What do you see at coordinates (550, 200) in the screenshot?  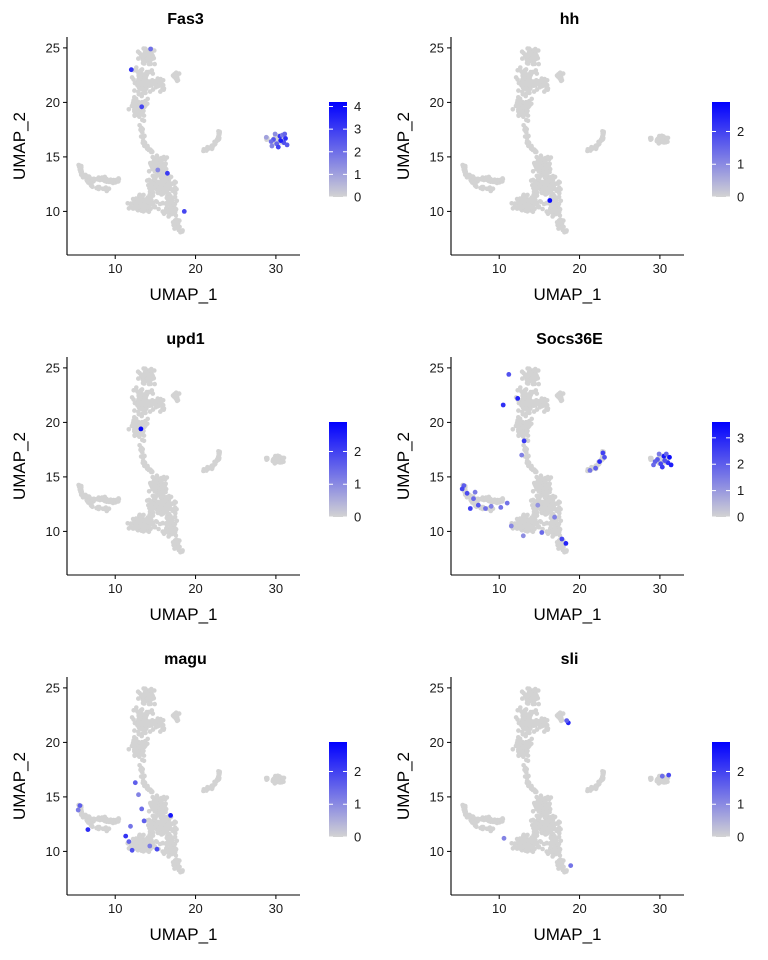 I see `expressing-cell-points` at bounding box center [550, 200].